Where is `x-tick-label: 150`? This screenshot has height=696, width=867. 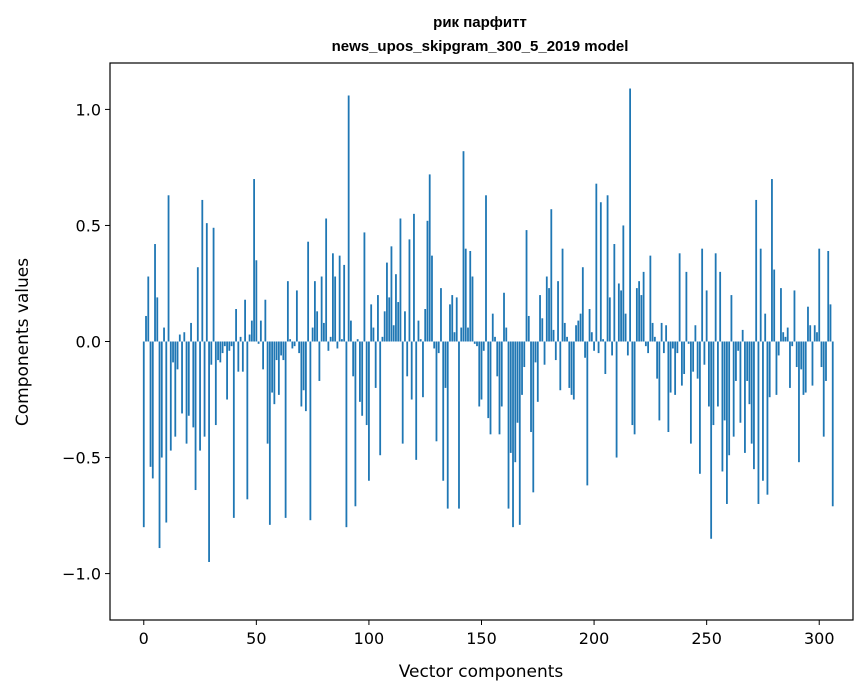 x-tick-label: 150 is located at coordinates (481, 638).